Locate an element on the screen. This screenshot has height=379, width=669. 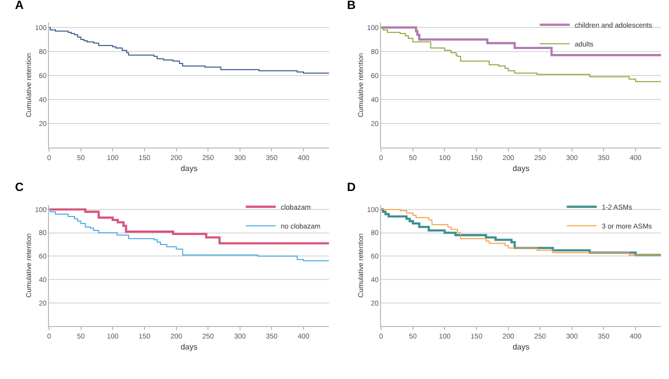
chart-title: B is located at coordinates (351, 6).